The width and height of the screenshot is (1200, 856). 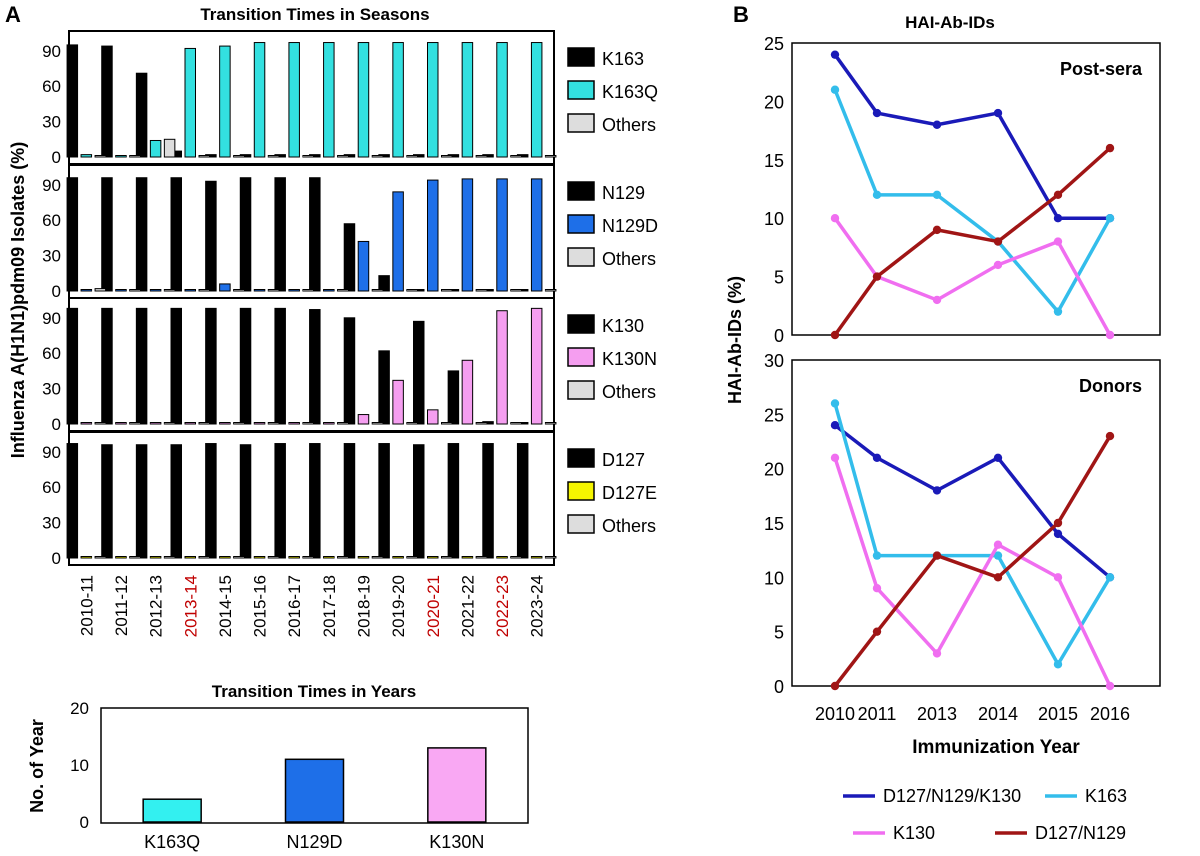 What do you see at coordinates (630, 92) in the screenshot?
I see `legend-label-k163q: K163Q` at bounding box center [630, 92].